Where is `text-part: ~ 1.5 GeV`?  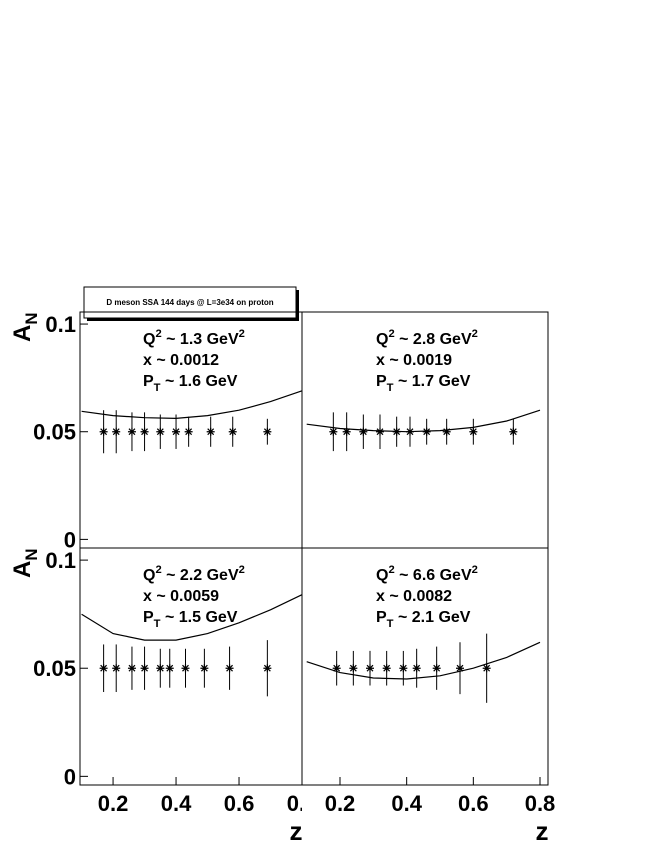
text-part: ~ 1.5 GeV is located at coordinates (199, 617).